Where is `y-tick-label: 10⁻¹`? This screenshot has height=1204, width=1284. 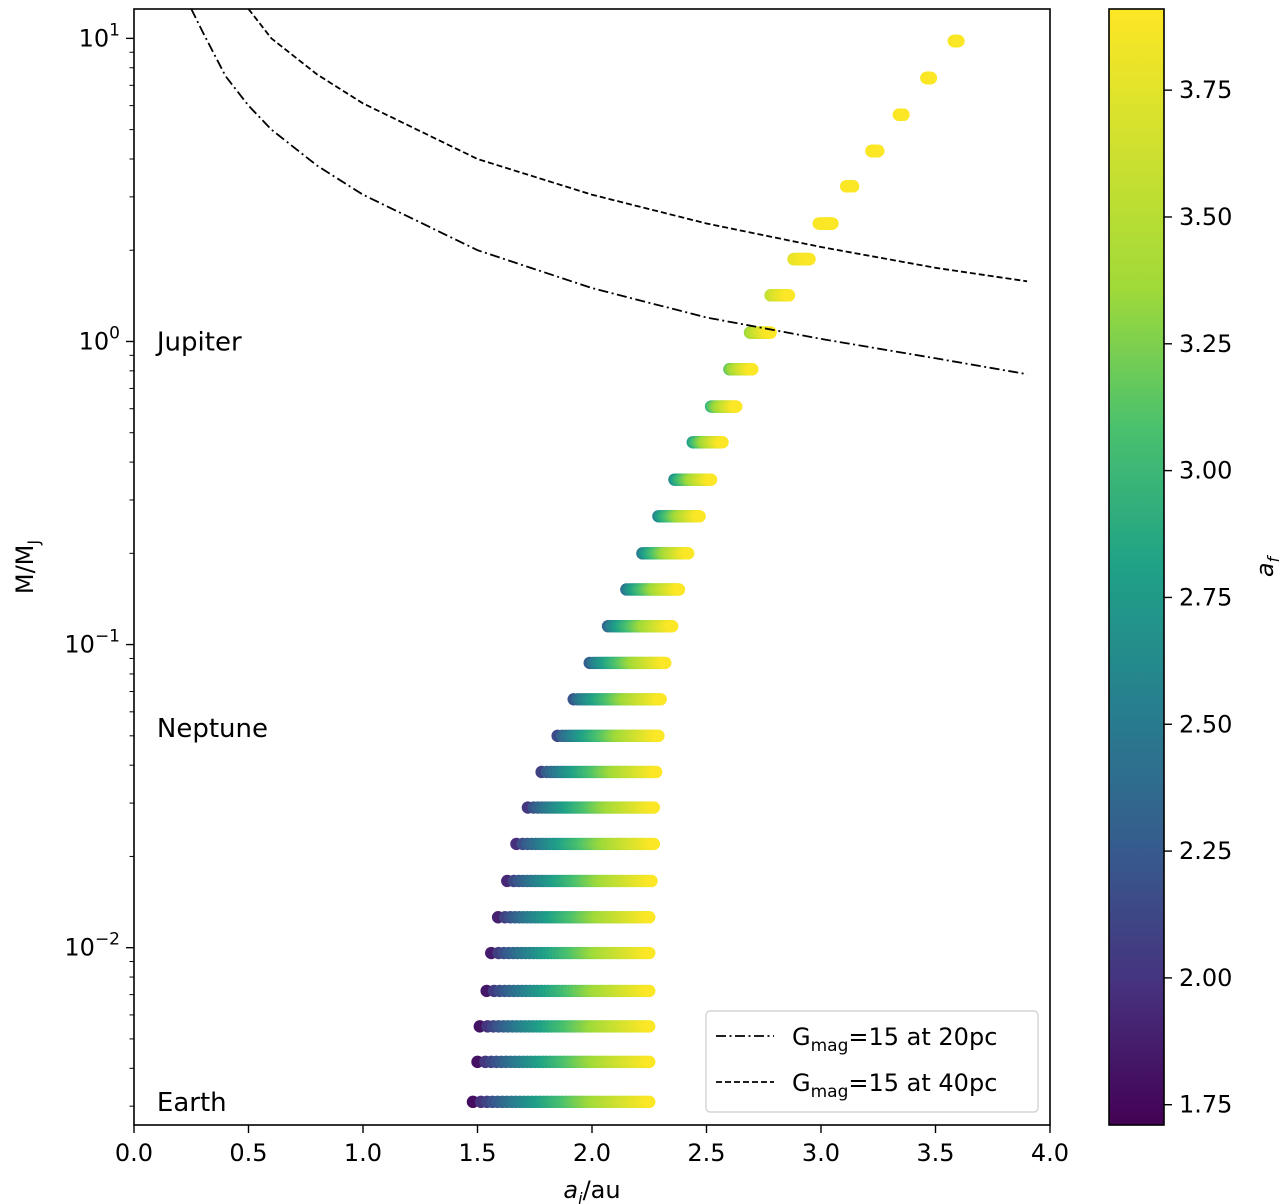
y-tick-label: 10⁻¹ is located at coordinates (92, 643).